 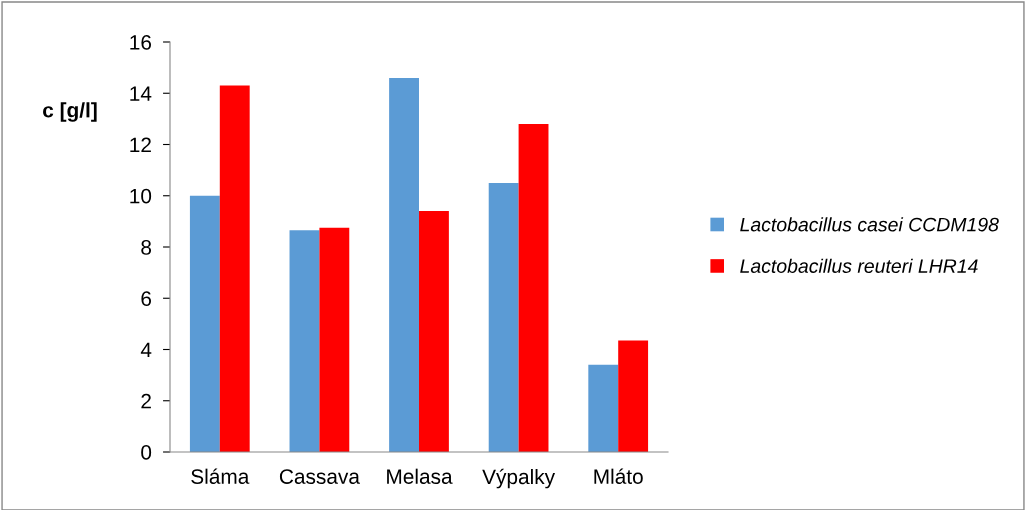 I want to click on y-tick-label: 10, so click(x=141, y=196).